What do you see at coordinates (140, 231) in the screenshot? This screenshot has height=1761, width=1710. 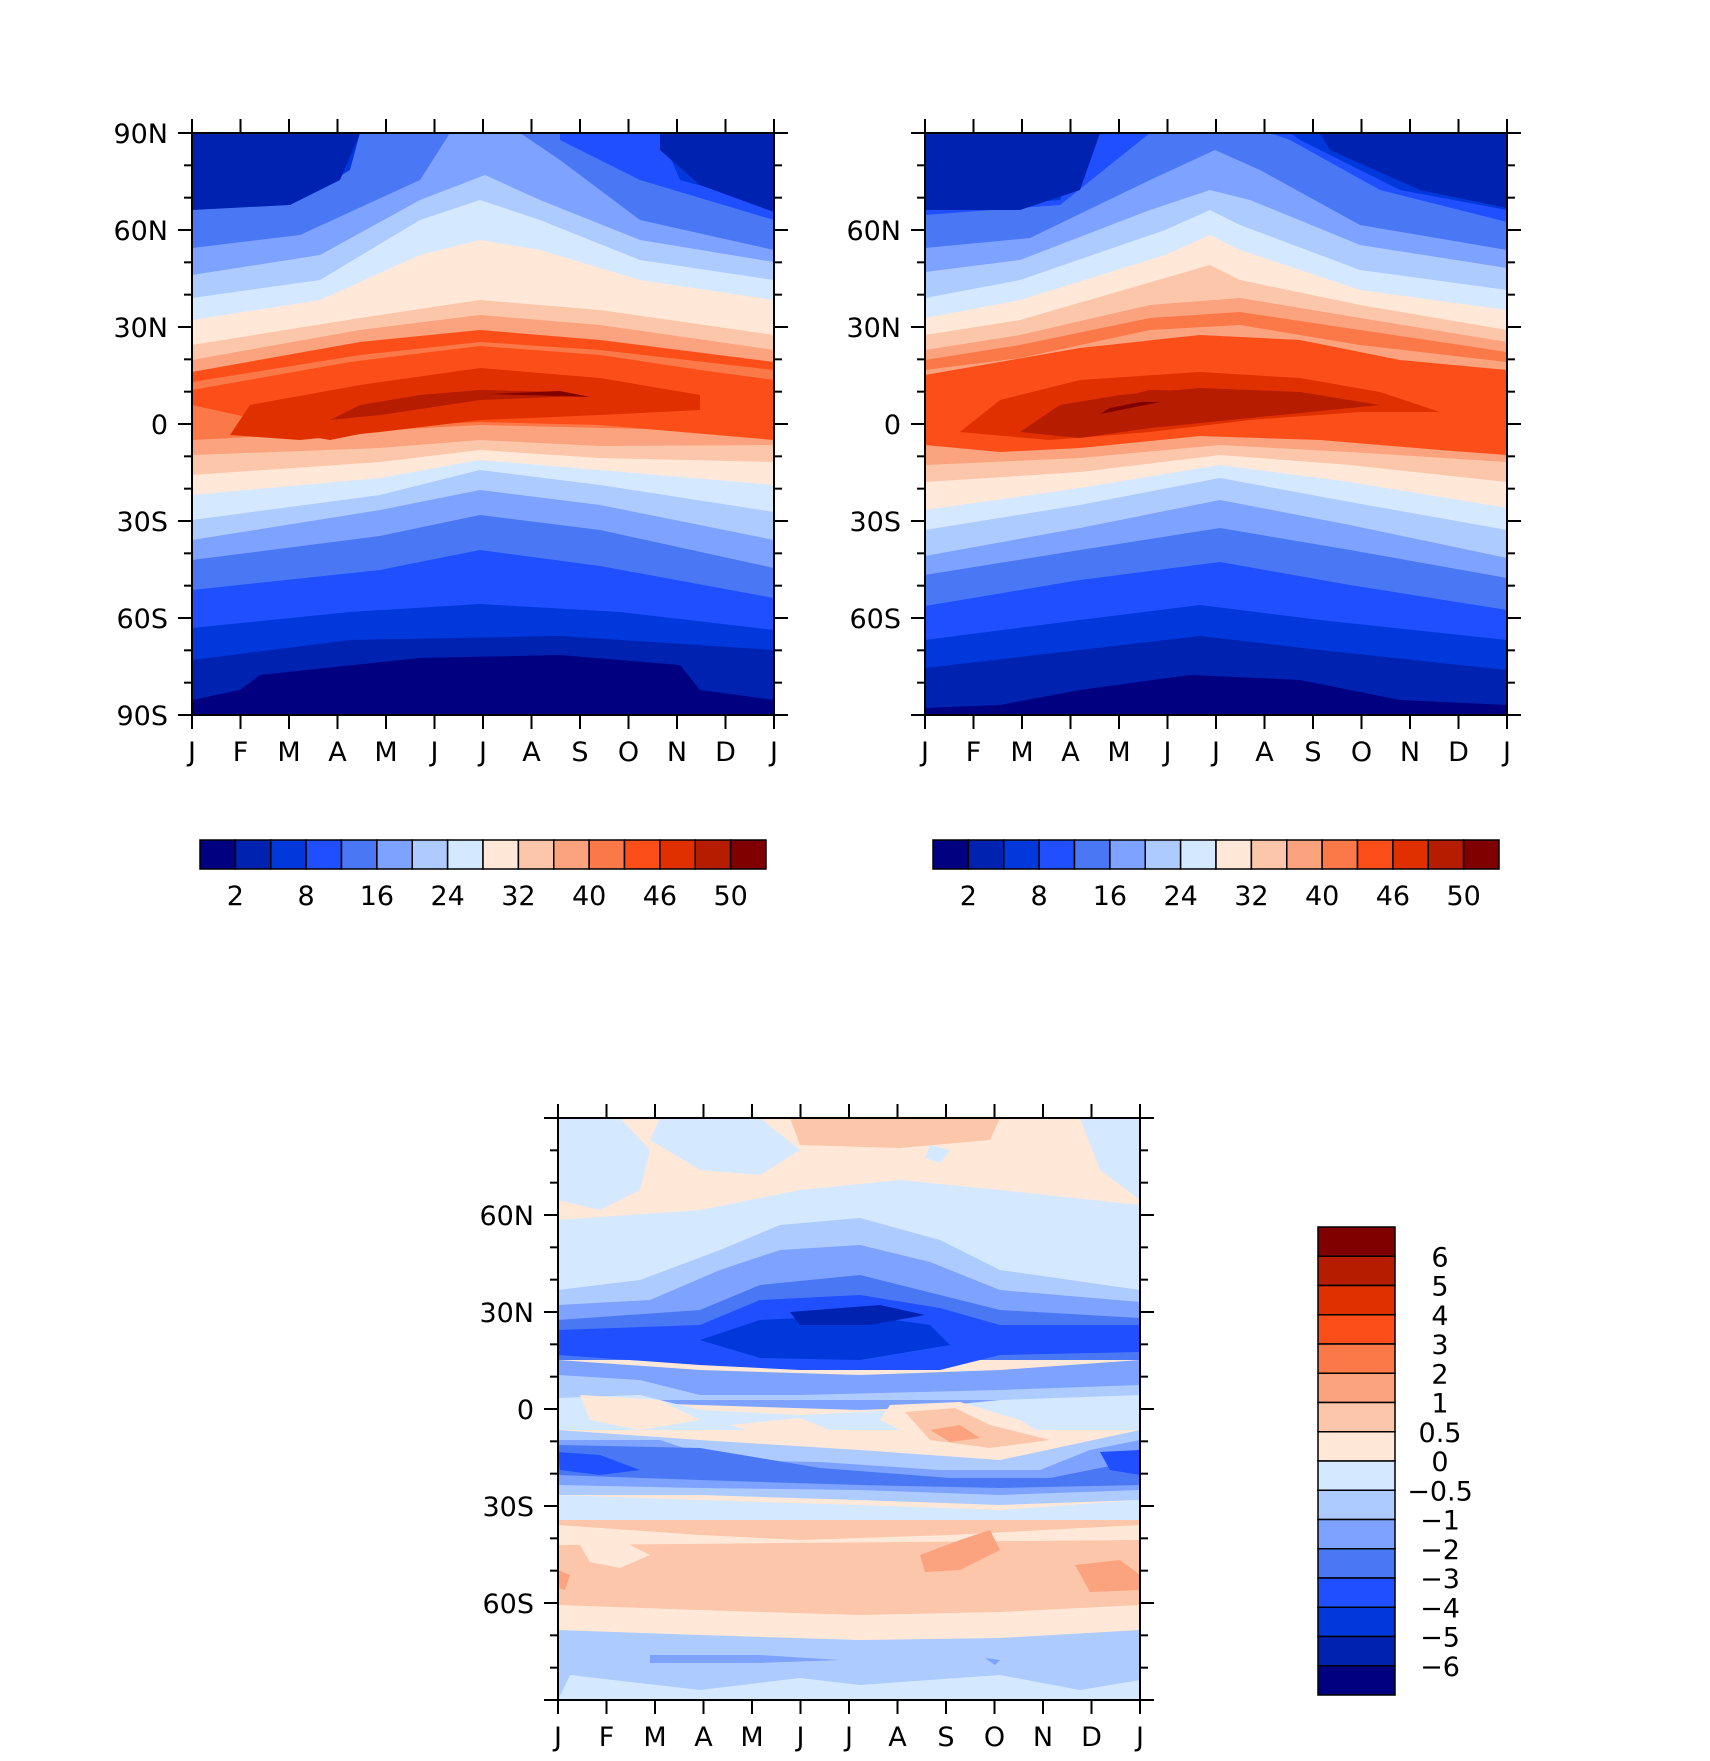 I see `panel-model-y-tick-label: 60N` at bounding box center [140, 231].